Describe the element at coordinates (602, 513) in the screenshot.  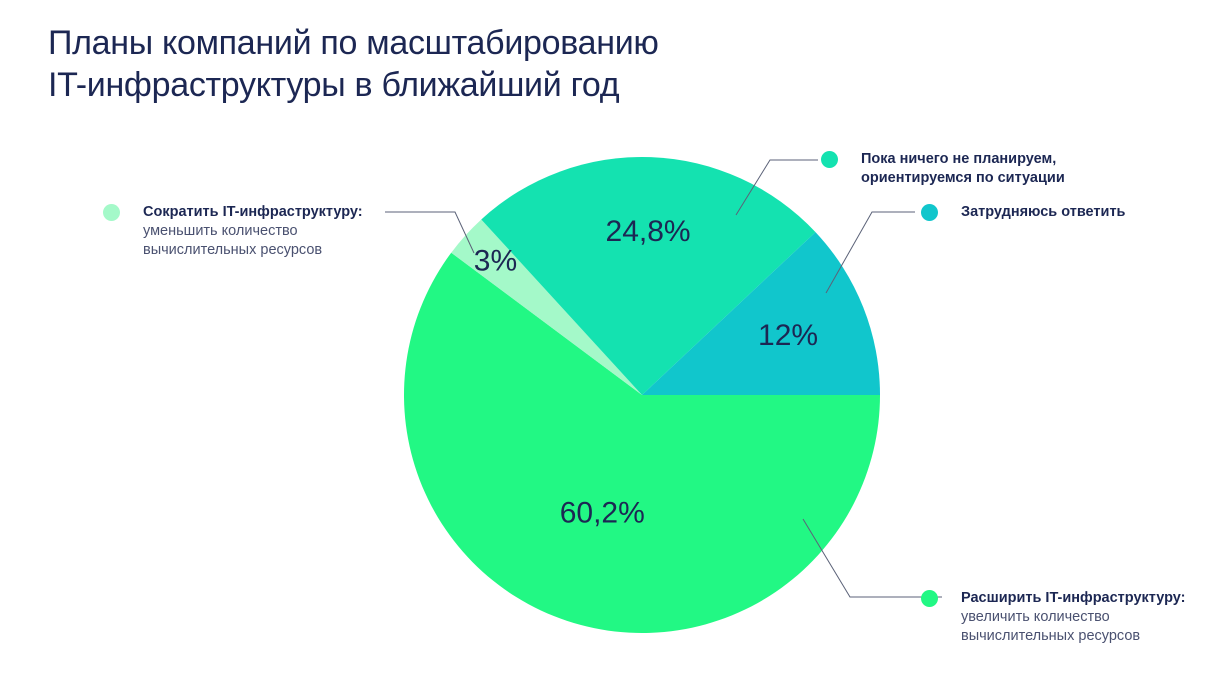
I see `slice-value-label-expand: 60,2%` at that location.